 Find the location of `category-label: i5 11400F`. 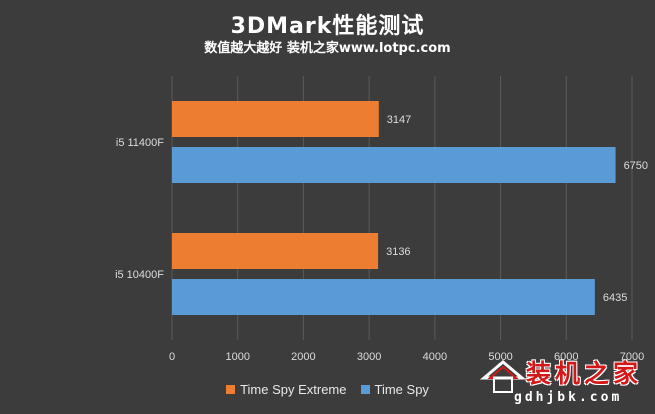

category-label: i5 11400F is located at coordinates (140, 143).